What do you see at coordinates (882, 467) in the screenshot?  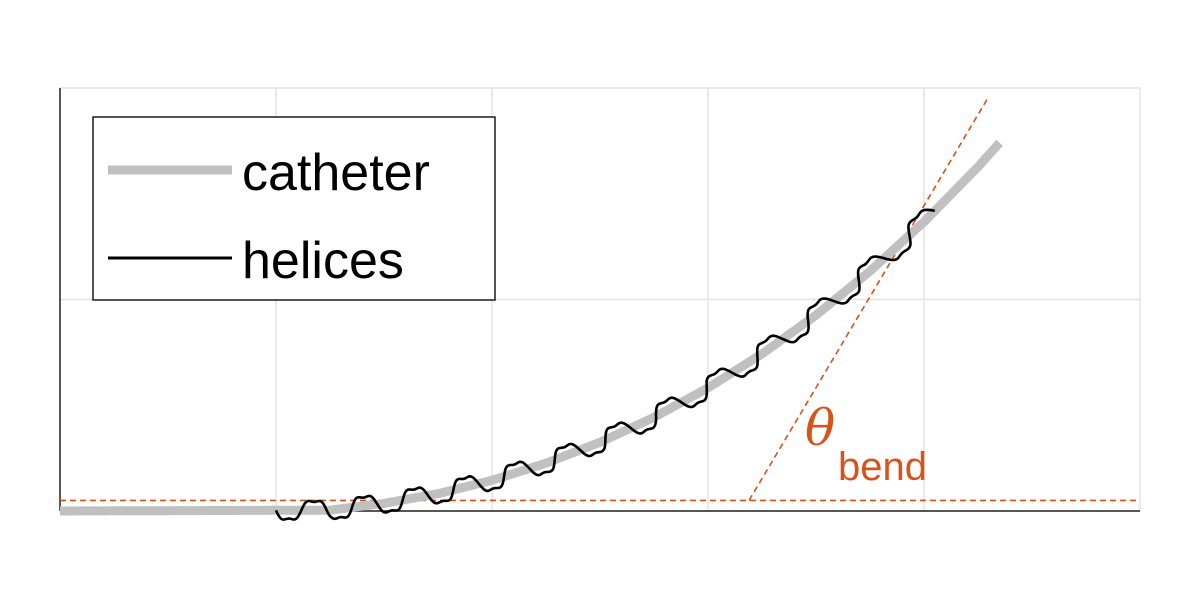 I see `theta-subscript: bend` at bounding box center [882, 467].